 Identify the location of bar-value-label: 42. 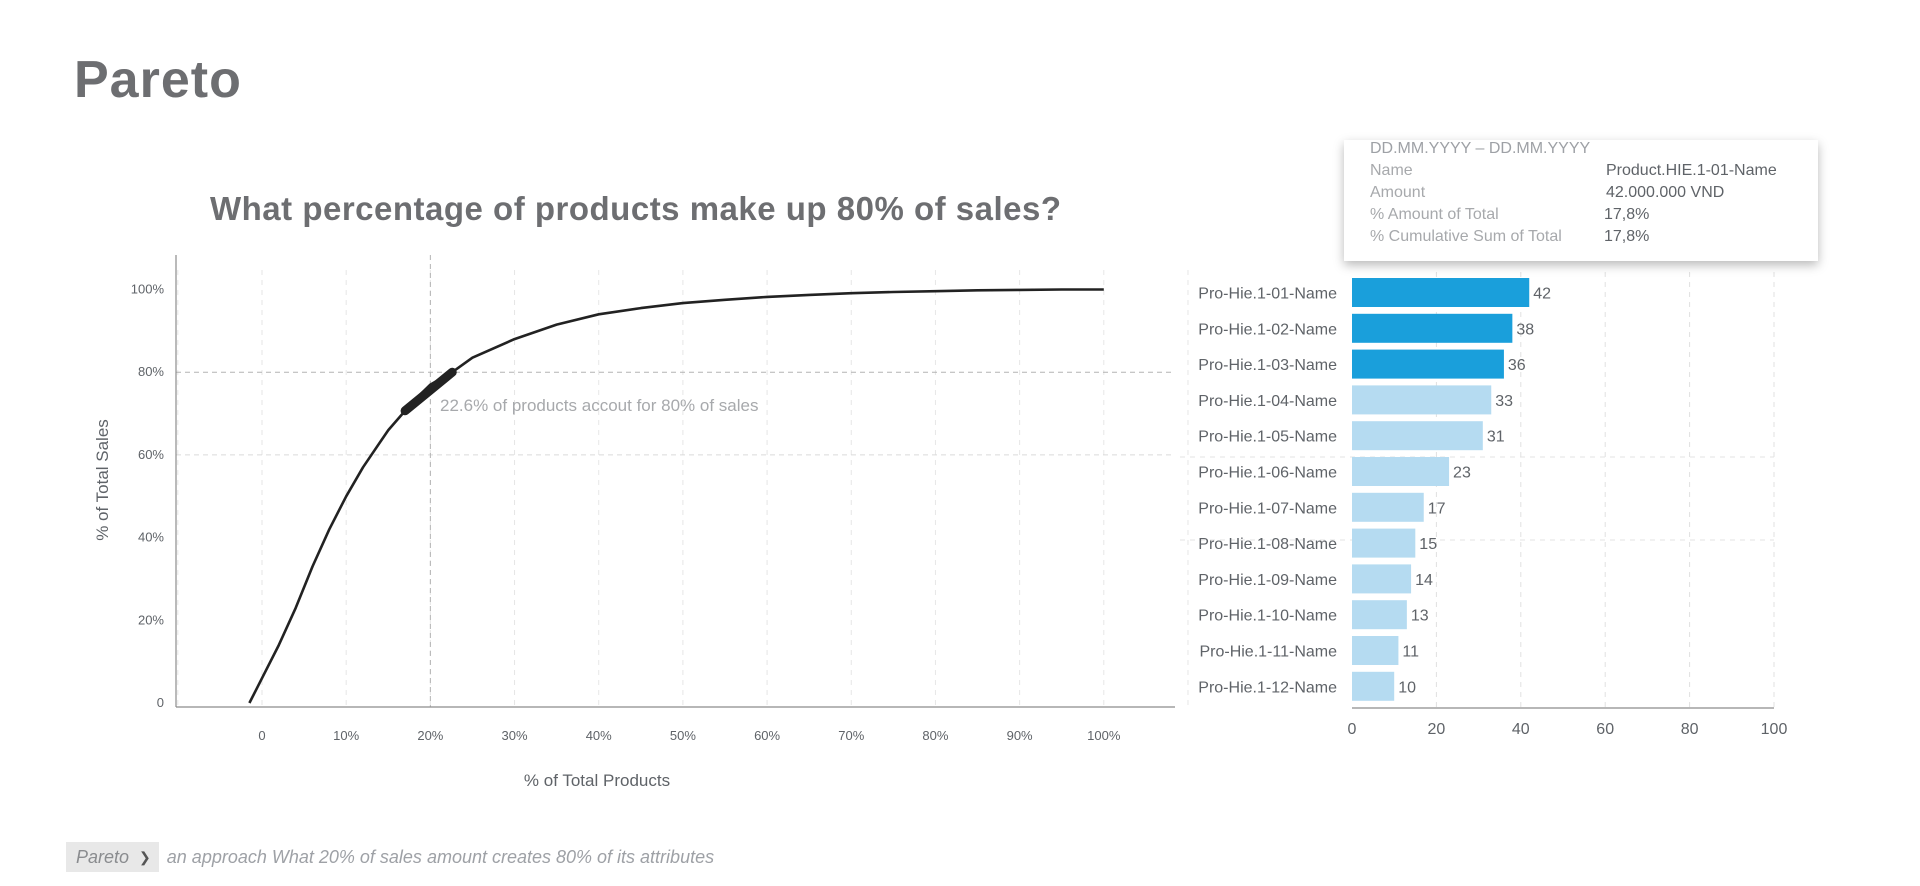
(1542, 294).